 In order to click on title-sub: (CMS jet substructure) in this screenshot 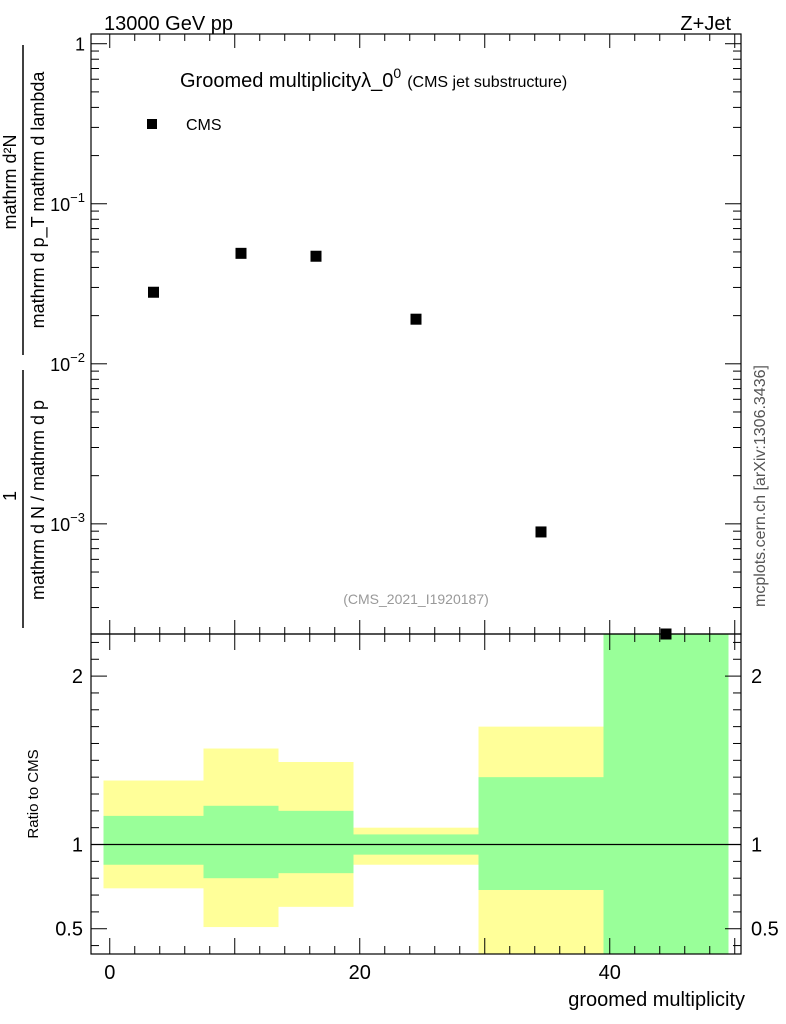, I will do `click(487, 82)`.